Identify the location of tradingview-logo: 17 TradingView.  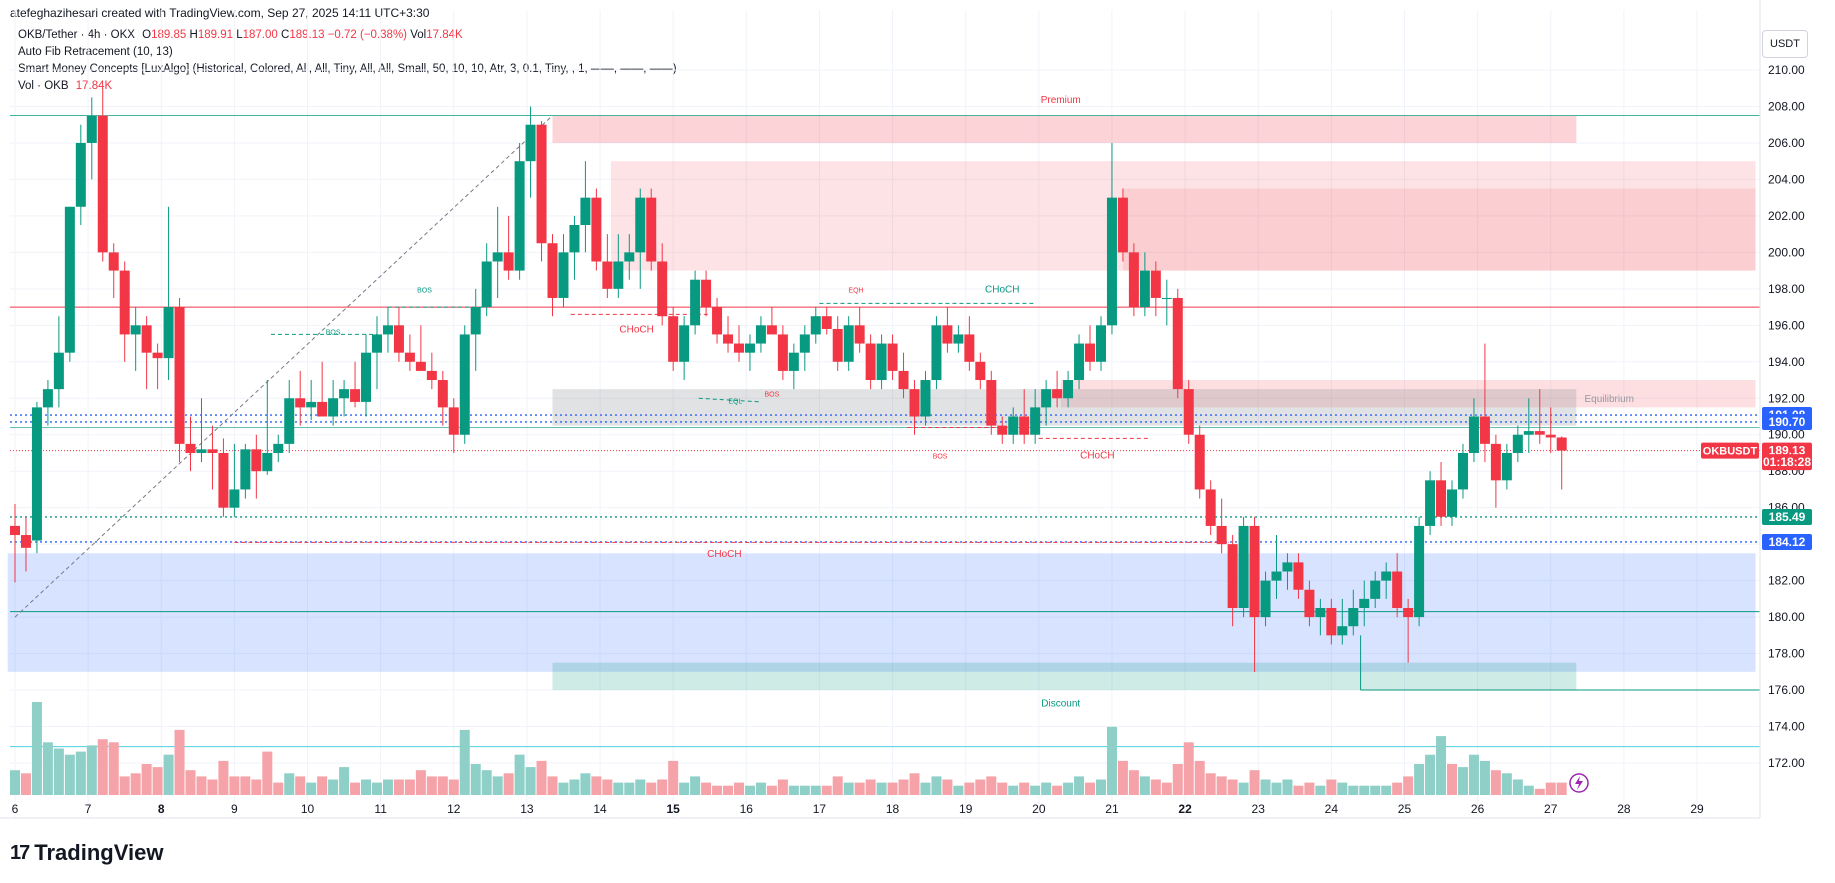
(86, 853).